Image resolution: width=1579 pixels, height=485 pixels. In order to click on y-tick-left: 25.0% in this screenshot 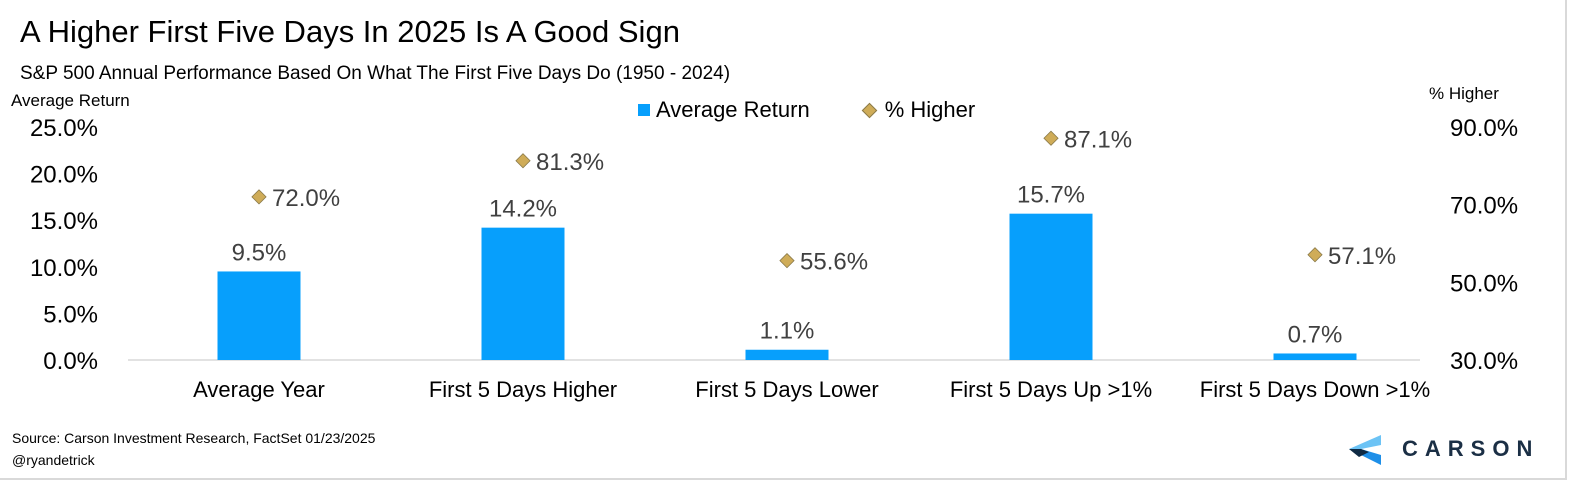, I will do `click(64, 128)`.